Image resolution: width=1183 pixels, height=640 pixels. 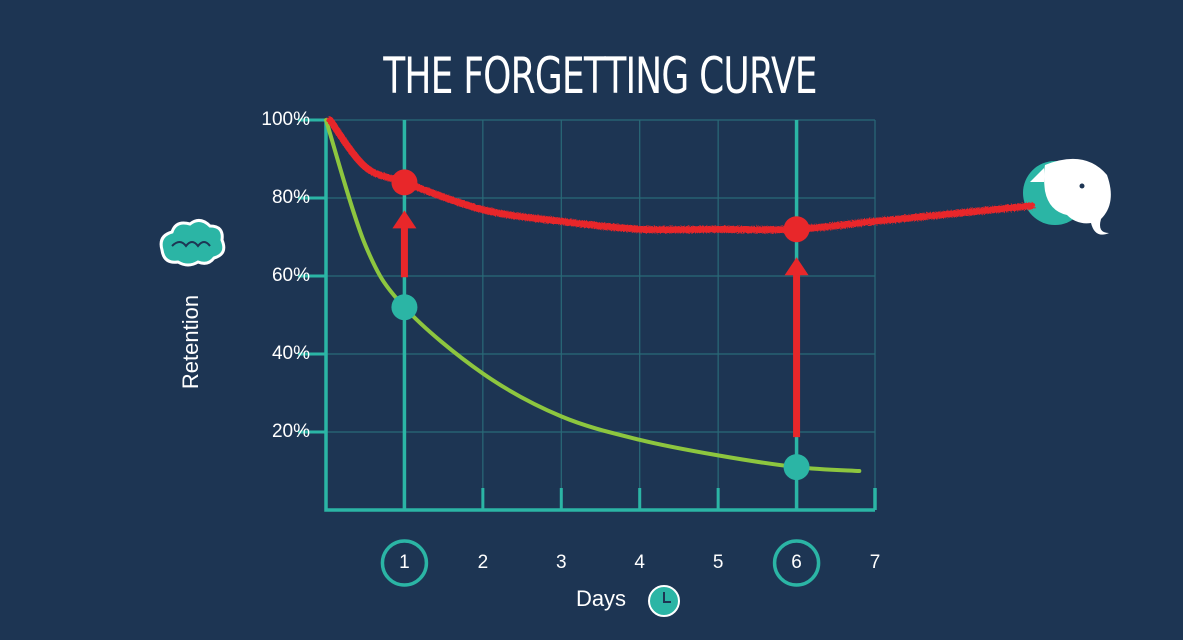 What do you see at coordinates (601, 598) in the screenshot?
I see `x-axis-label: Days` at bounding box center [601, 598].